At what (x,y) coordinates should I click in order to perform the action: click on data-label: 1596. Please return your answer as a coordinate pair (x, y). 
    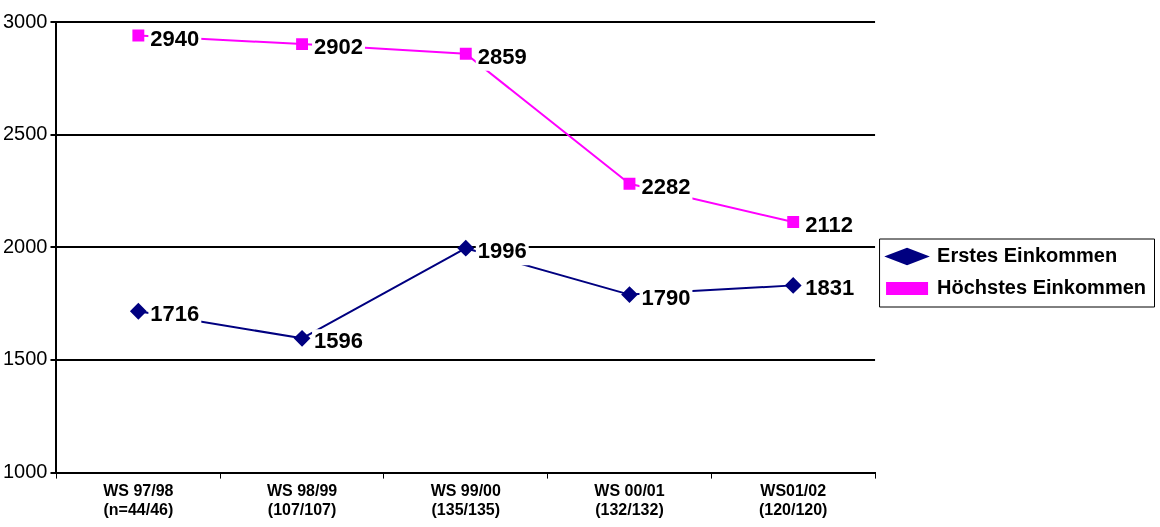
    Looking at the image, I should click on (339, 341).